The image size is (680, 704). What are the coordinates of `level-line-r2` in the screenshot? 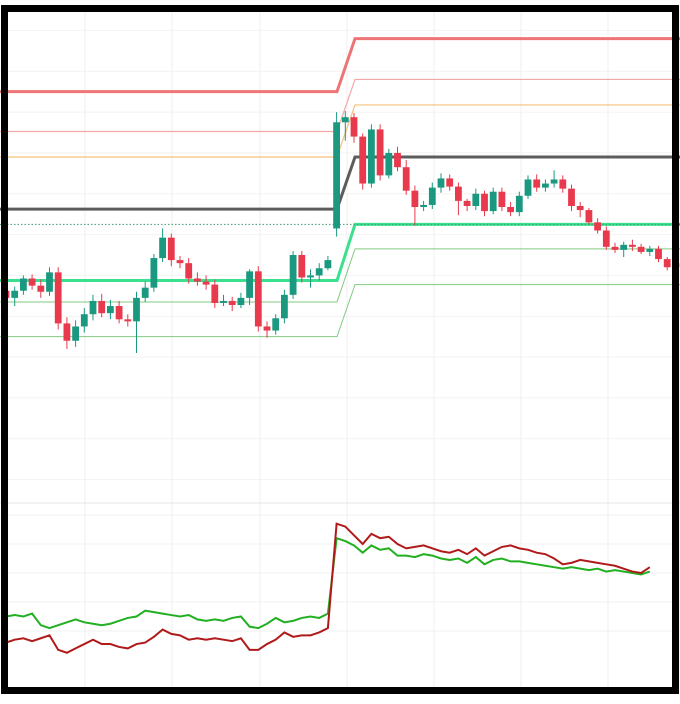 It's located at (340, 105).